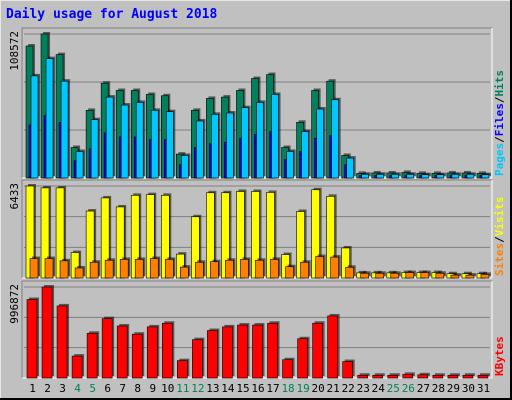 Image resolution: width=512 pixels, height=400 pixels. I want to click on bar-pages-day-30-face, so click(470, 176).